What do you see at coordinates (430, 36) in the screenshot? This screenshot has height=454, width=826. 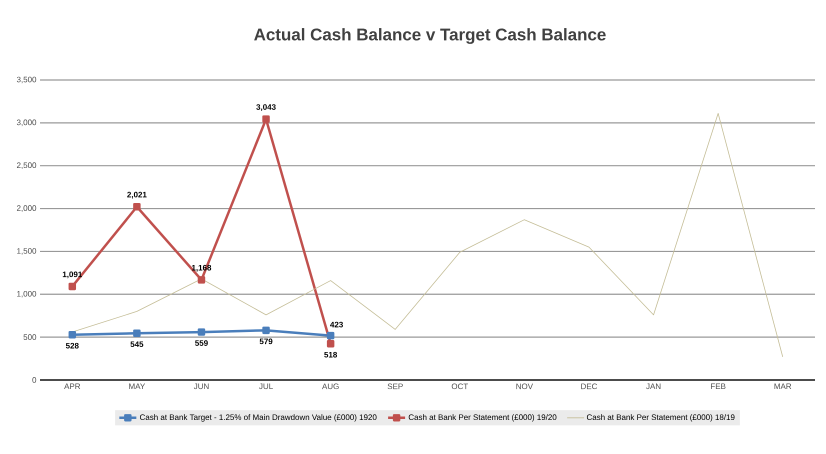 I see `chart-title: Actual Cash Balance v Target Cash Balance` at bounding box center [430, 36].